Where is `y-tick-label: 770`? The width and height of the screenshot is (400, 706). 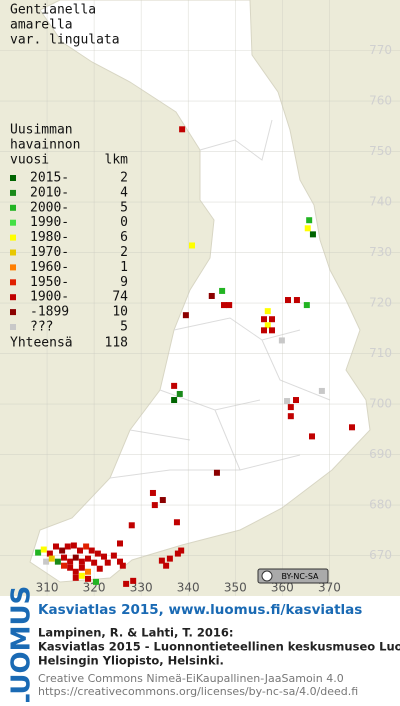
y-tick-label: 770 is located at coordinates (380, 50).